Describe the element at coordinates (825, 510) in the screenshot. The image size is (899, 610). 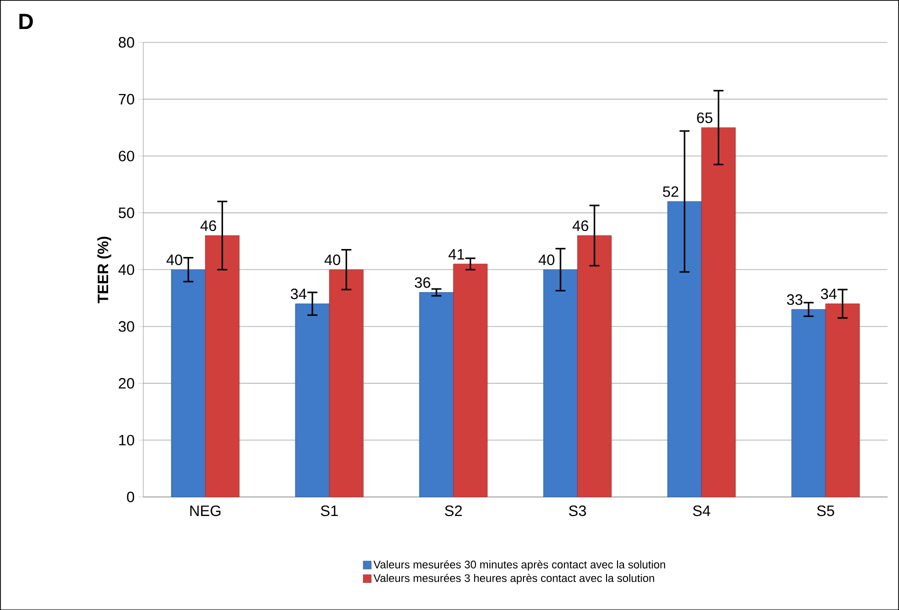
I see `x-tick-label: S5` at that location.